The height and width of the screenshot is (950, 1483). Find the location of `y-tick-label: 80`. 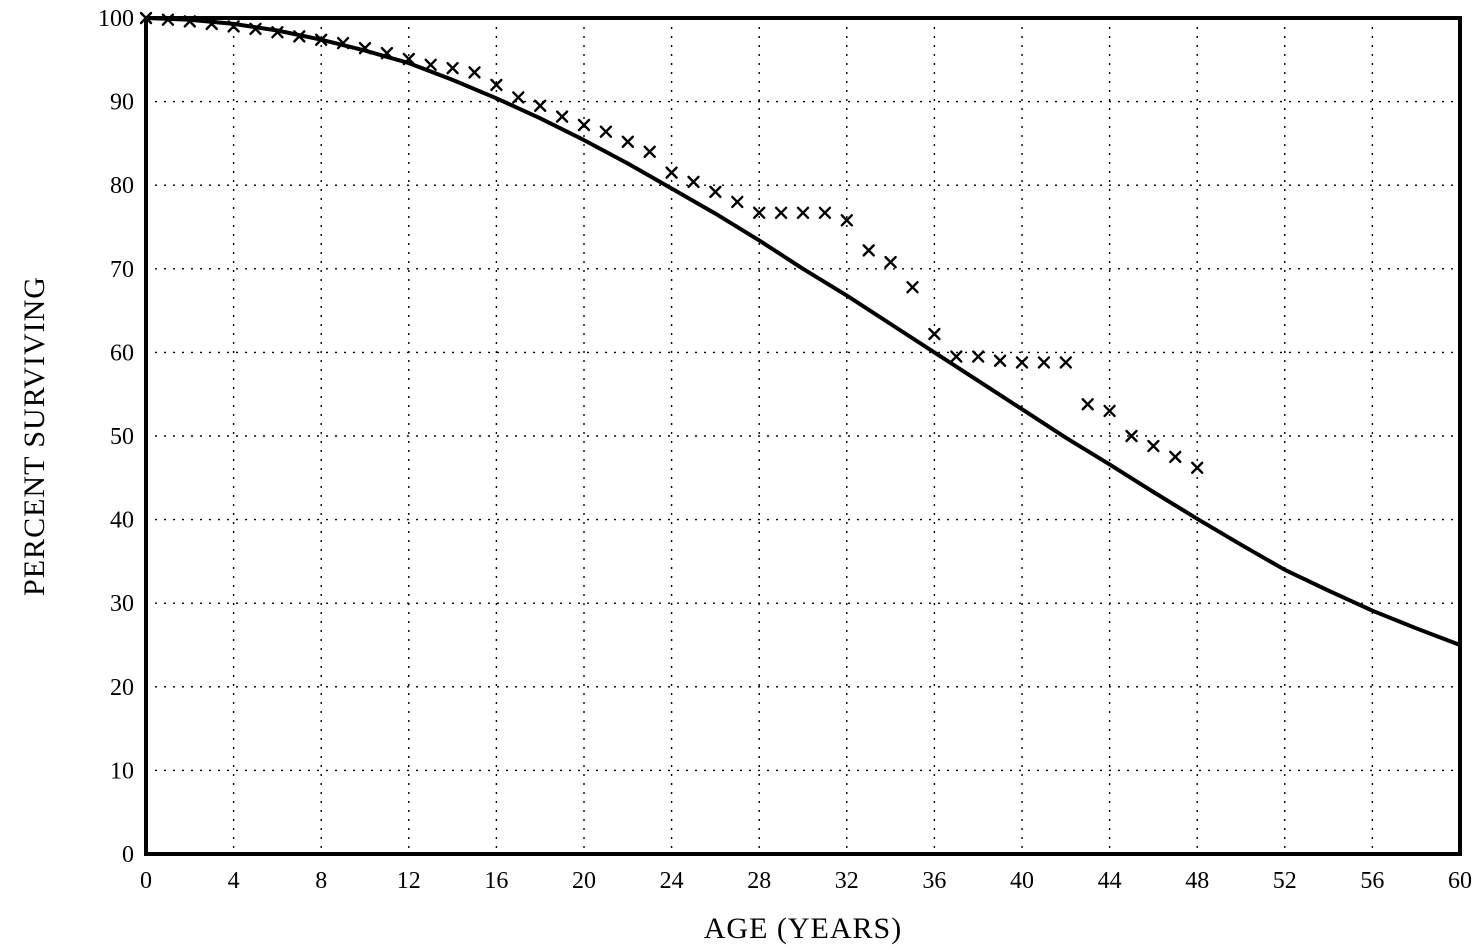

y-tick-label: 80 is located at coordinates (122, 186).